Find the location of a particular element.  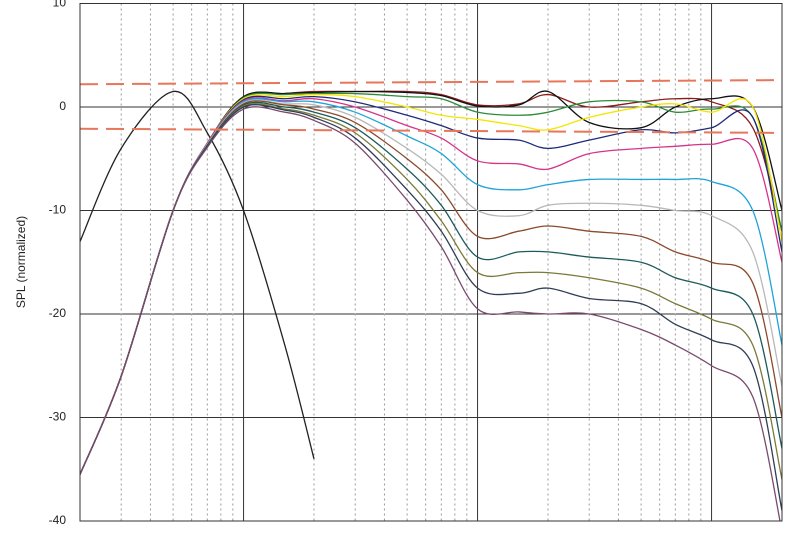

y-tick-label: -30 is located at coordinates (58, 417).